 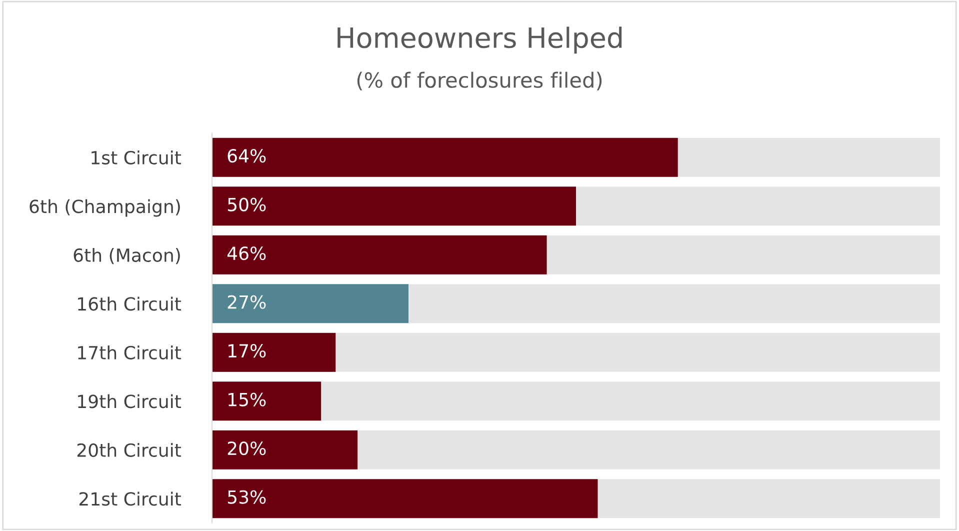 What do you see at coordinates (130, 499) in the screenshot?
I see `y-tick-label: 21st Circuit` at bounding box center [130, 499].